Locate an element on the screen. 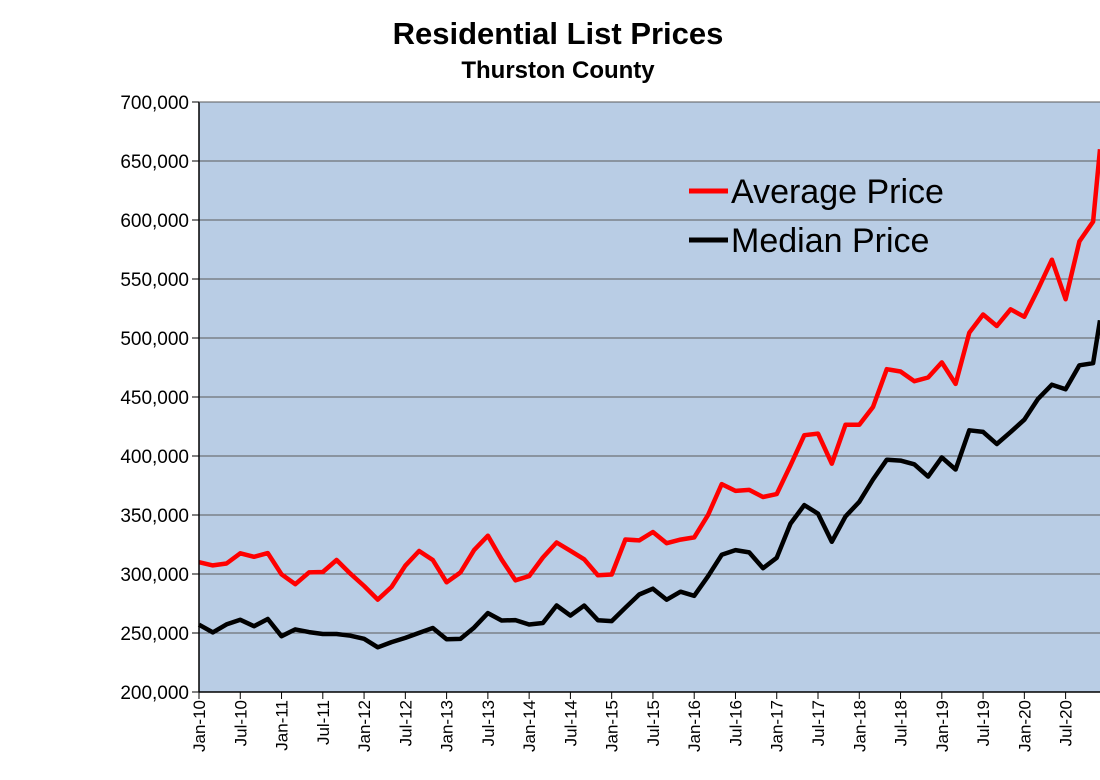 The width and height of the screenshot is (1100, 780). x-tick-label: Jul-18 is located at coordinates (901, 723).